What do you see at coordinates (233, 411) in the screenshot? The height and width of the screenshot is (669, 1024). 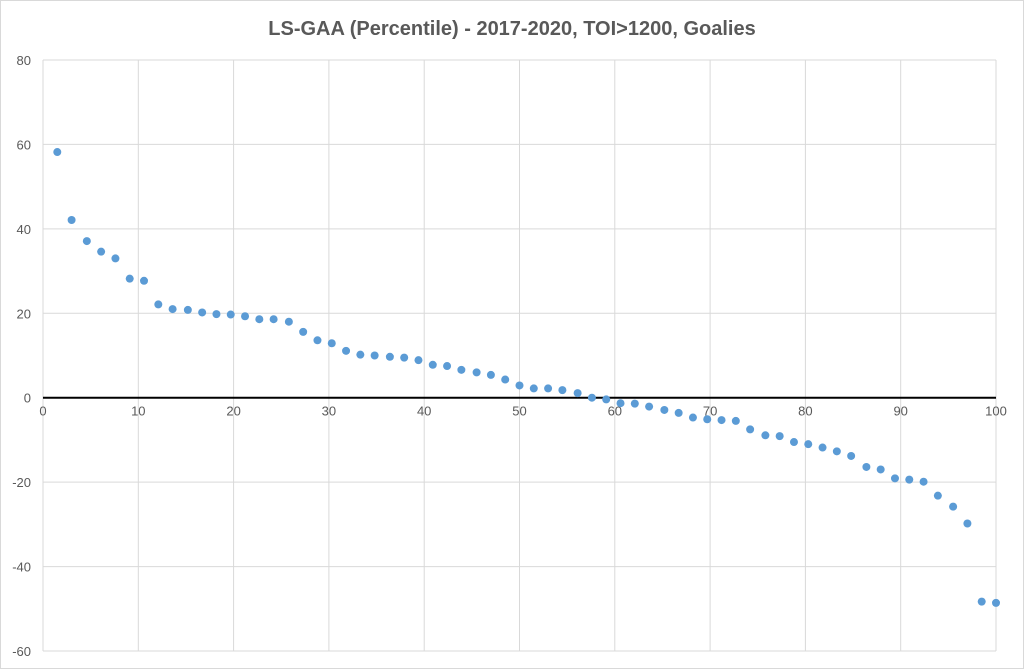 I see `x-tick-label: 20` at bounding box center [233, 411].